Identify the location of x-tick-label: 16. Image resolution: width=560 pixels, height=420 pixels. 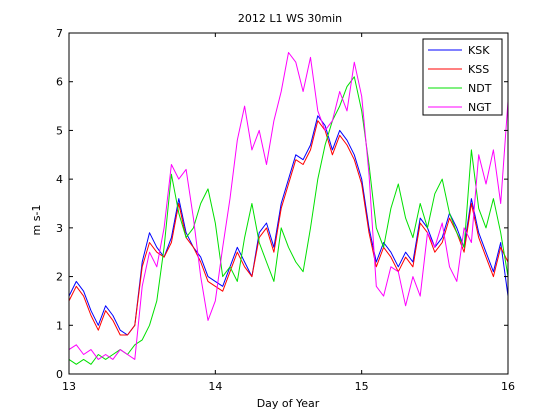
(508, 386).